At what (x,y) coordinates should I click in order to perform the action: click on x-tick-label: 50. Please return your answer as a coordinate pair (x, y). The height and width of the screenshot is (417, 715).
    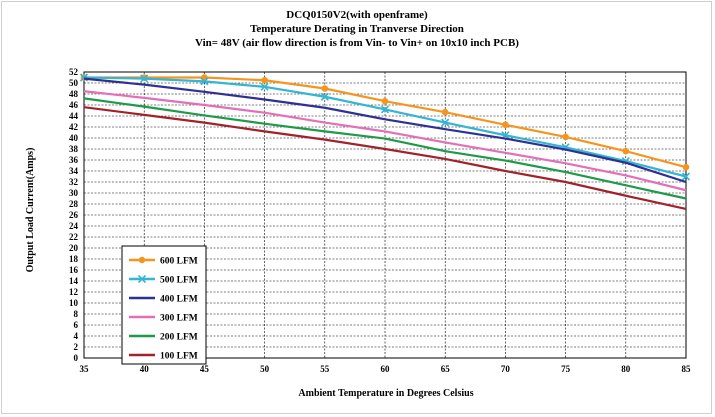
    Looking at the image, I should click on (265, 369).